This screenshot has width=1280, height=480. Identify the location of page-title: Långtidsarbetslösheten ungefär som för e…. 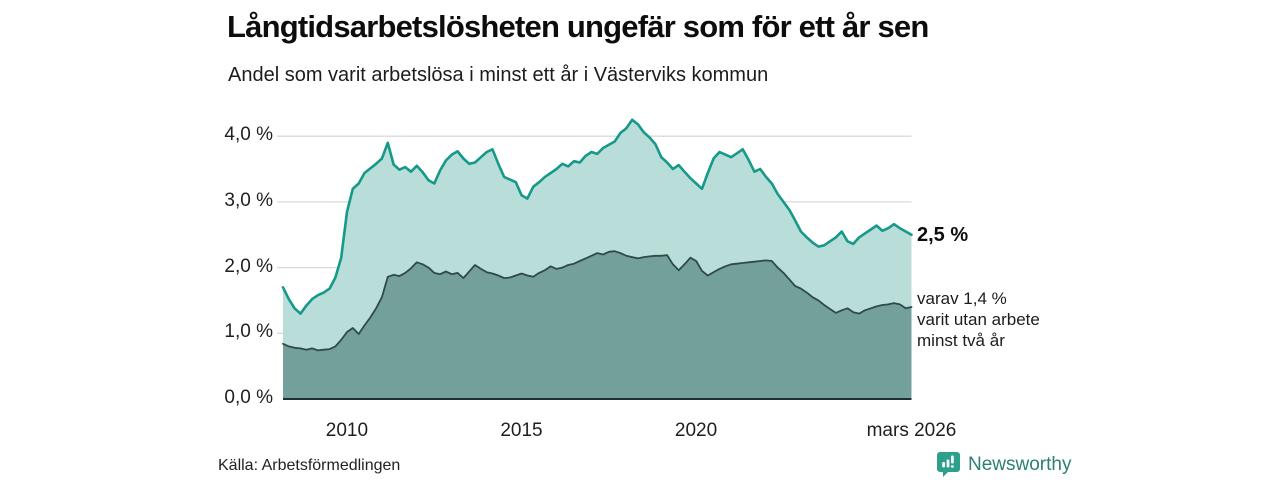
(578, 26).